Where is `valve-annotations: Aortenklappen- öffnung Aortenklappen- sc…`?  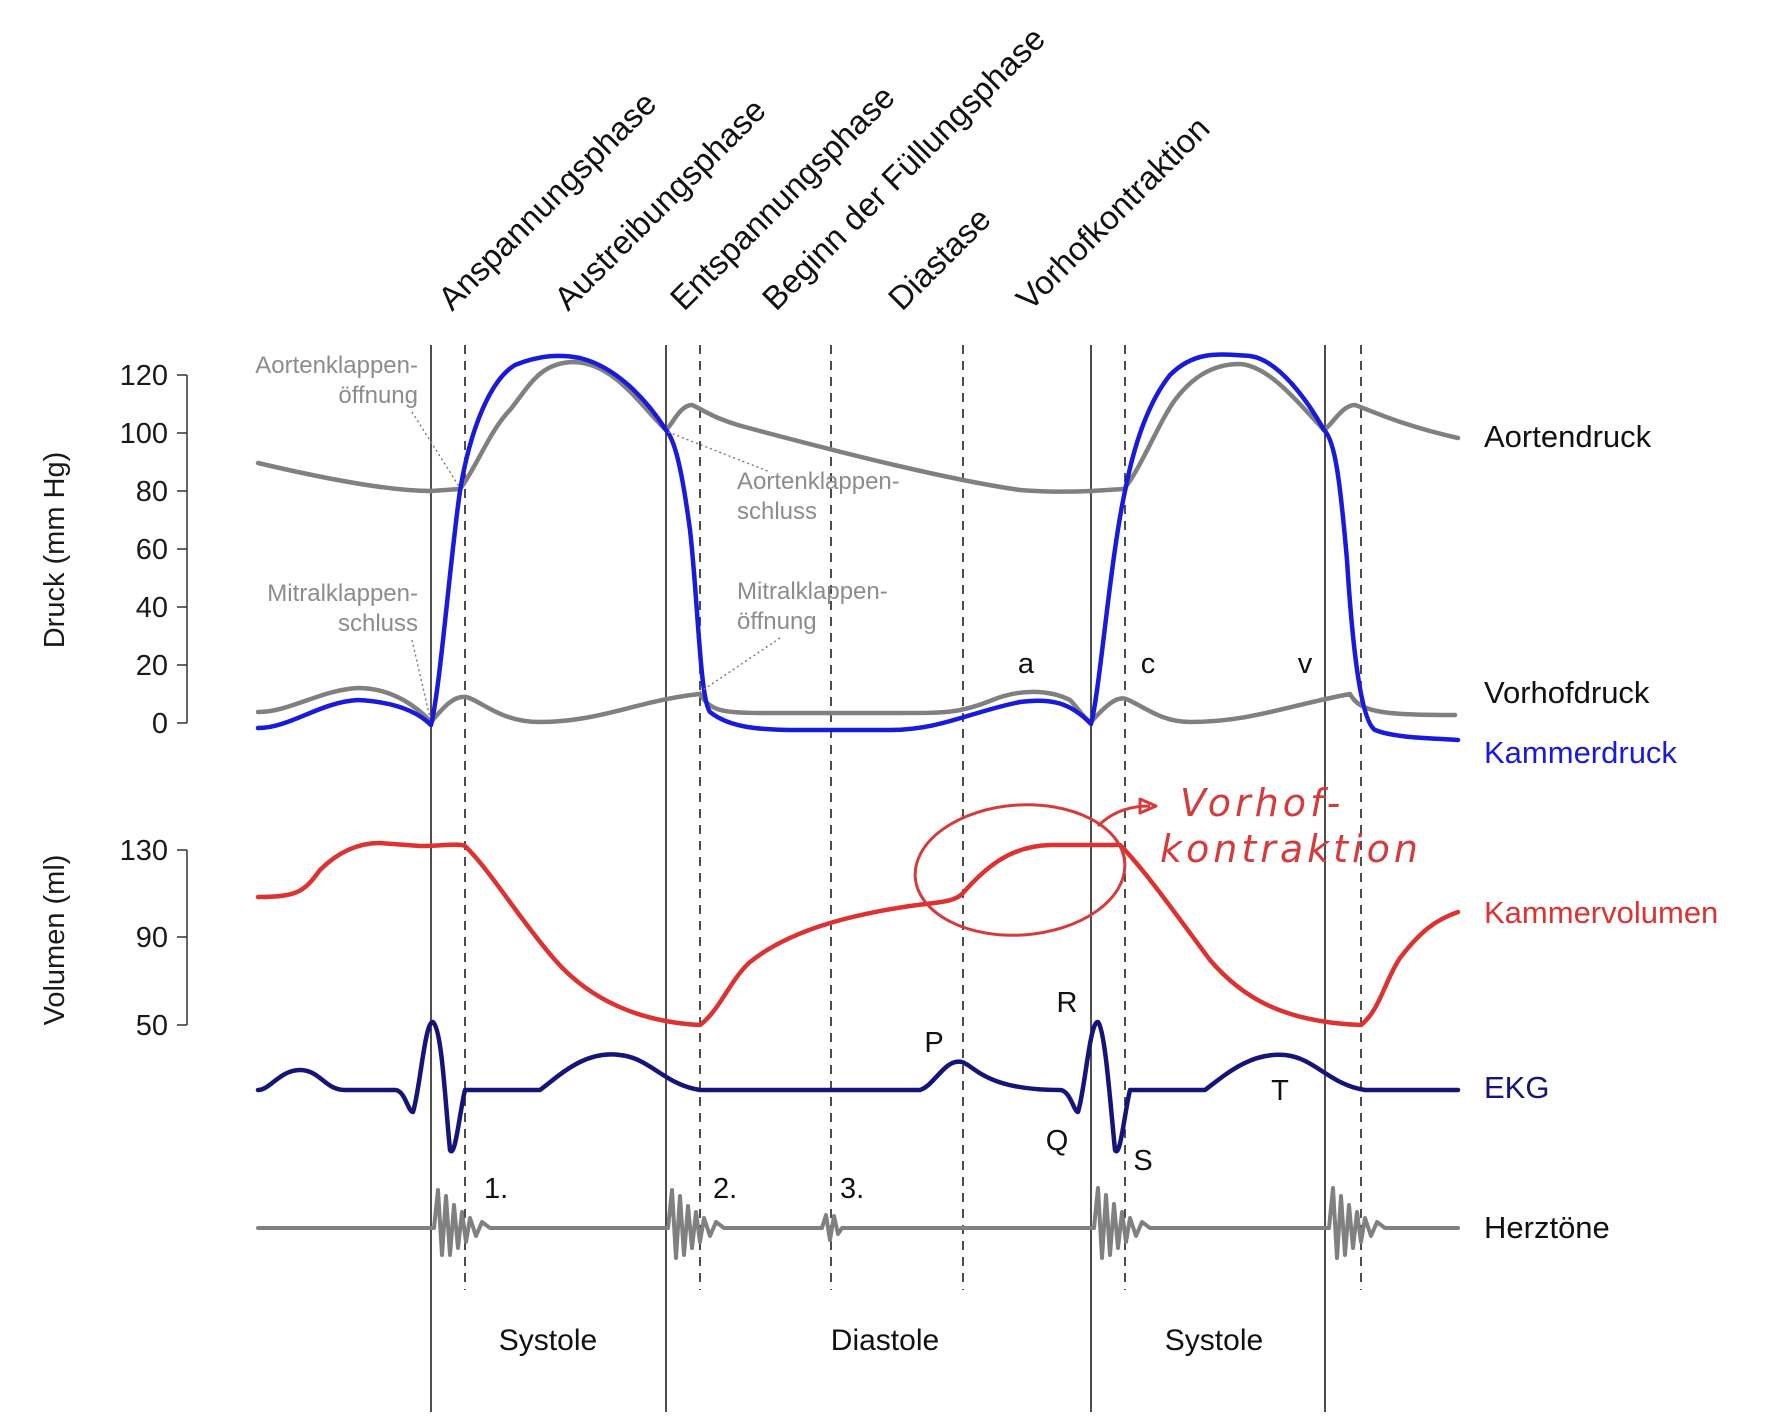
valve-annotations: Aortenklappen- öffnung Aortenklappen- sc… is located at coordinates (577, 535).